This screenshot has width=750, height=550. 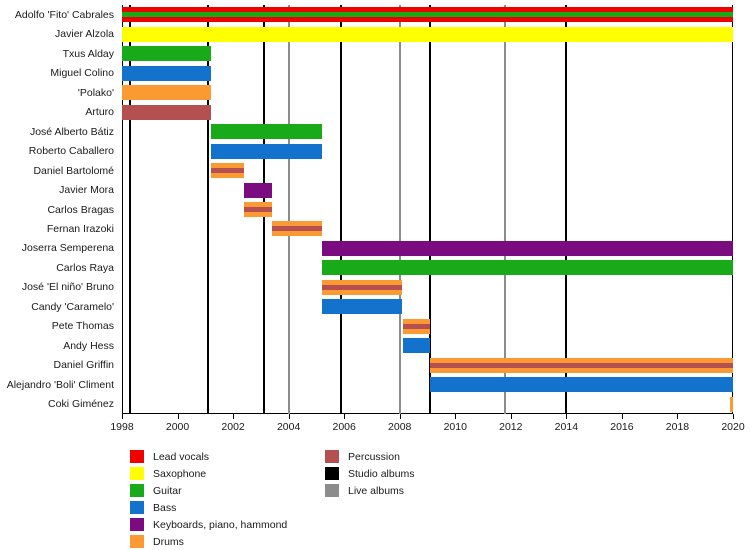 What do you see at coordinates (566, 427) in the screenshot?
I see `x-axis-tick-label: 2014` at bounding box center [566, 427].